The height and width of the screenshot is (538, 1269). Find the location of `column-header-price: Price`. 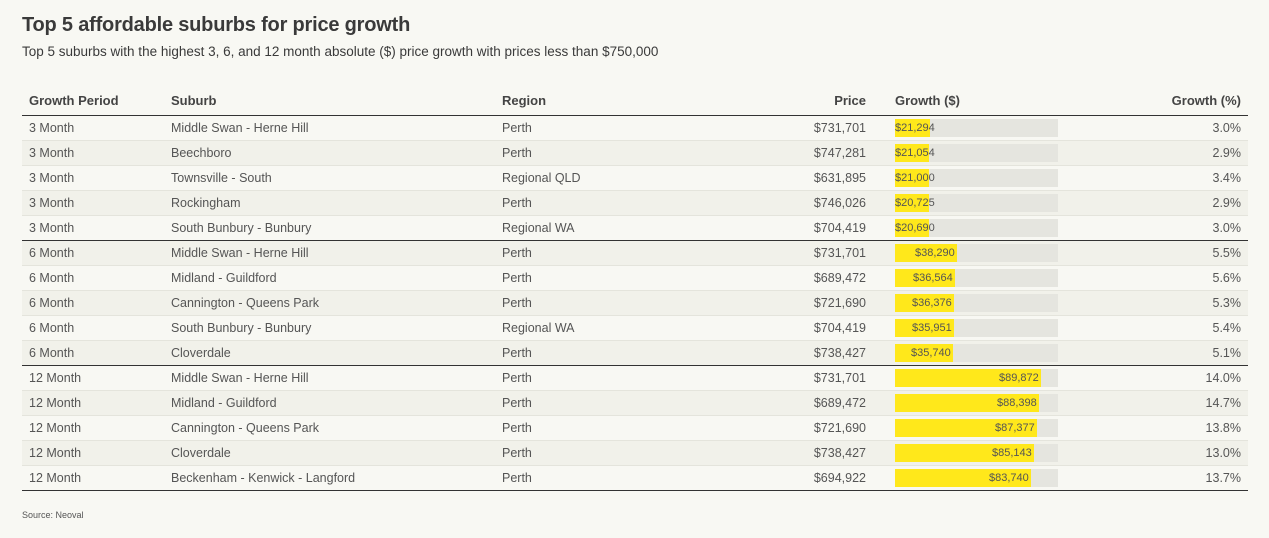

column-header-price: Price is located at coordinates (774, 101).